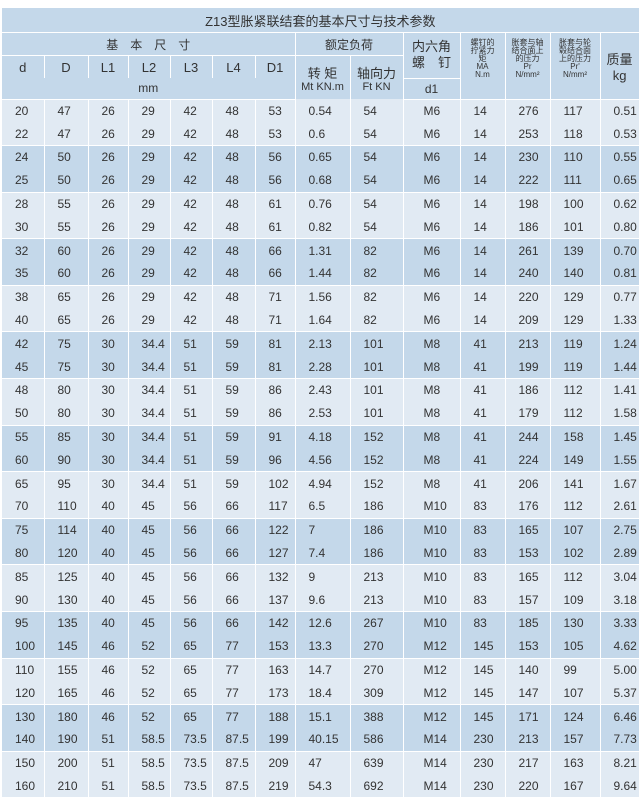 This screenshot has width=640, height=798. I want to click on table-cell: 130, so click(575, 623).